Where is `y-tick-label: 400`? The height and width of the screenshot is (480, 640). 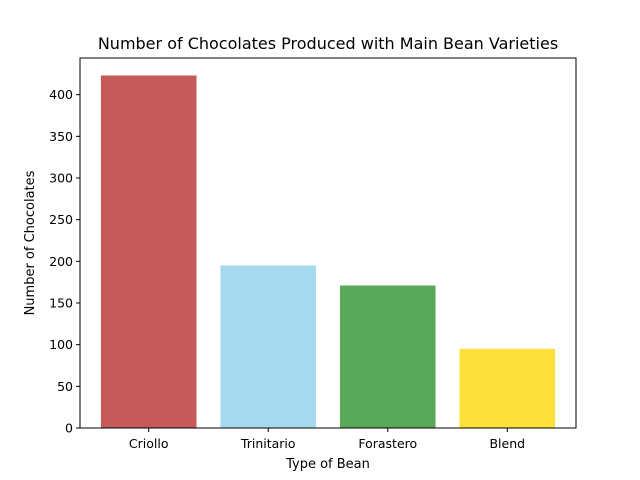
y-tick-label: 400 is located at coordinates (61, 94).